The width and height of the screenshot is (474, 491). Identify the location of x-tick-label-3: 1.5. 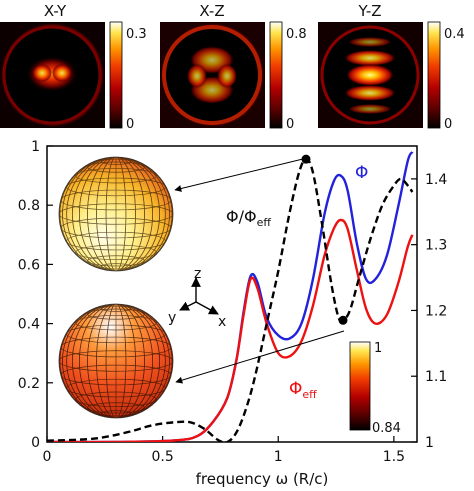
(394, 457).